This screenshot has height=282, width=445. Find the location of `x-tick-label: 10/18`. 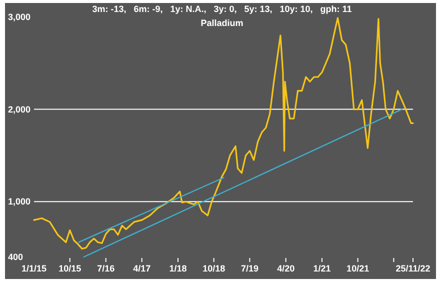

x-tick-label: 10/18 is located at coordinates (214, 268).